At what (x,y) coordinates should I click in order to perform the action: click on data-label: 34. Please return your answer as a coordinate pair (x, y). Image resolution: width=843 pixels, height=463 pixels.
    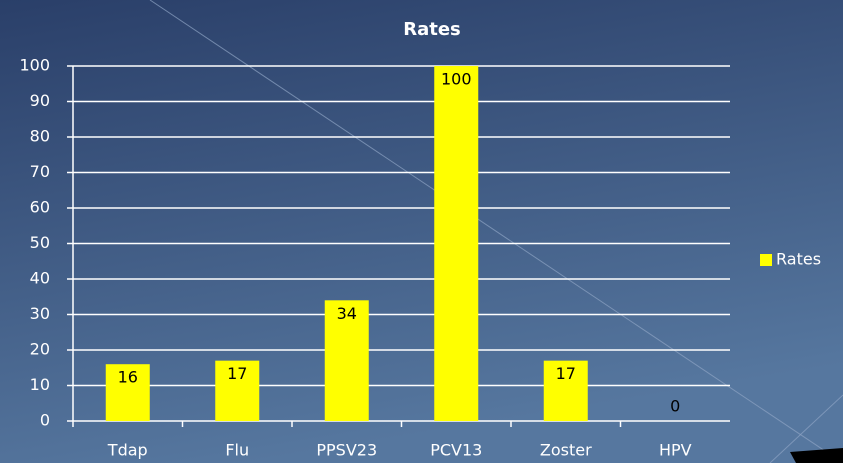
    Looking at the image, I should click on (347, 313).